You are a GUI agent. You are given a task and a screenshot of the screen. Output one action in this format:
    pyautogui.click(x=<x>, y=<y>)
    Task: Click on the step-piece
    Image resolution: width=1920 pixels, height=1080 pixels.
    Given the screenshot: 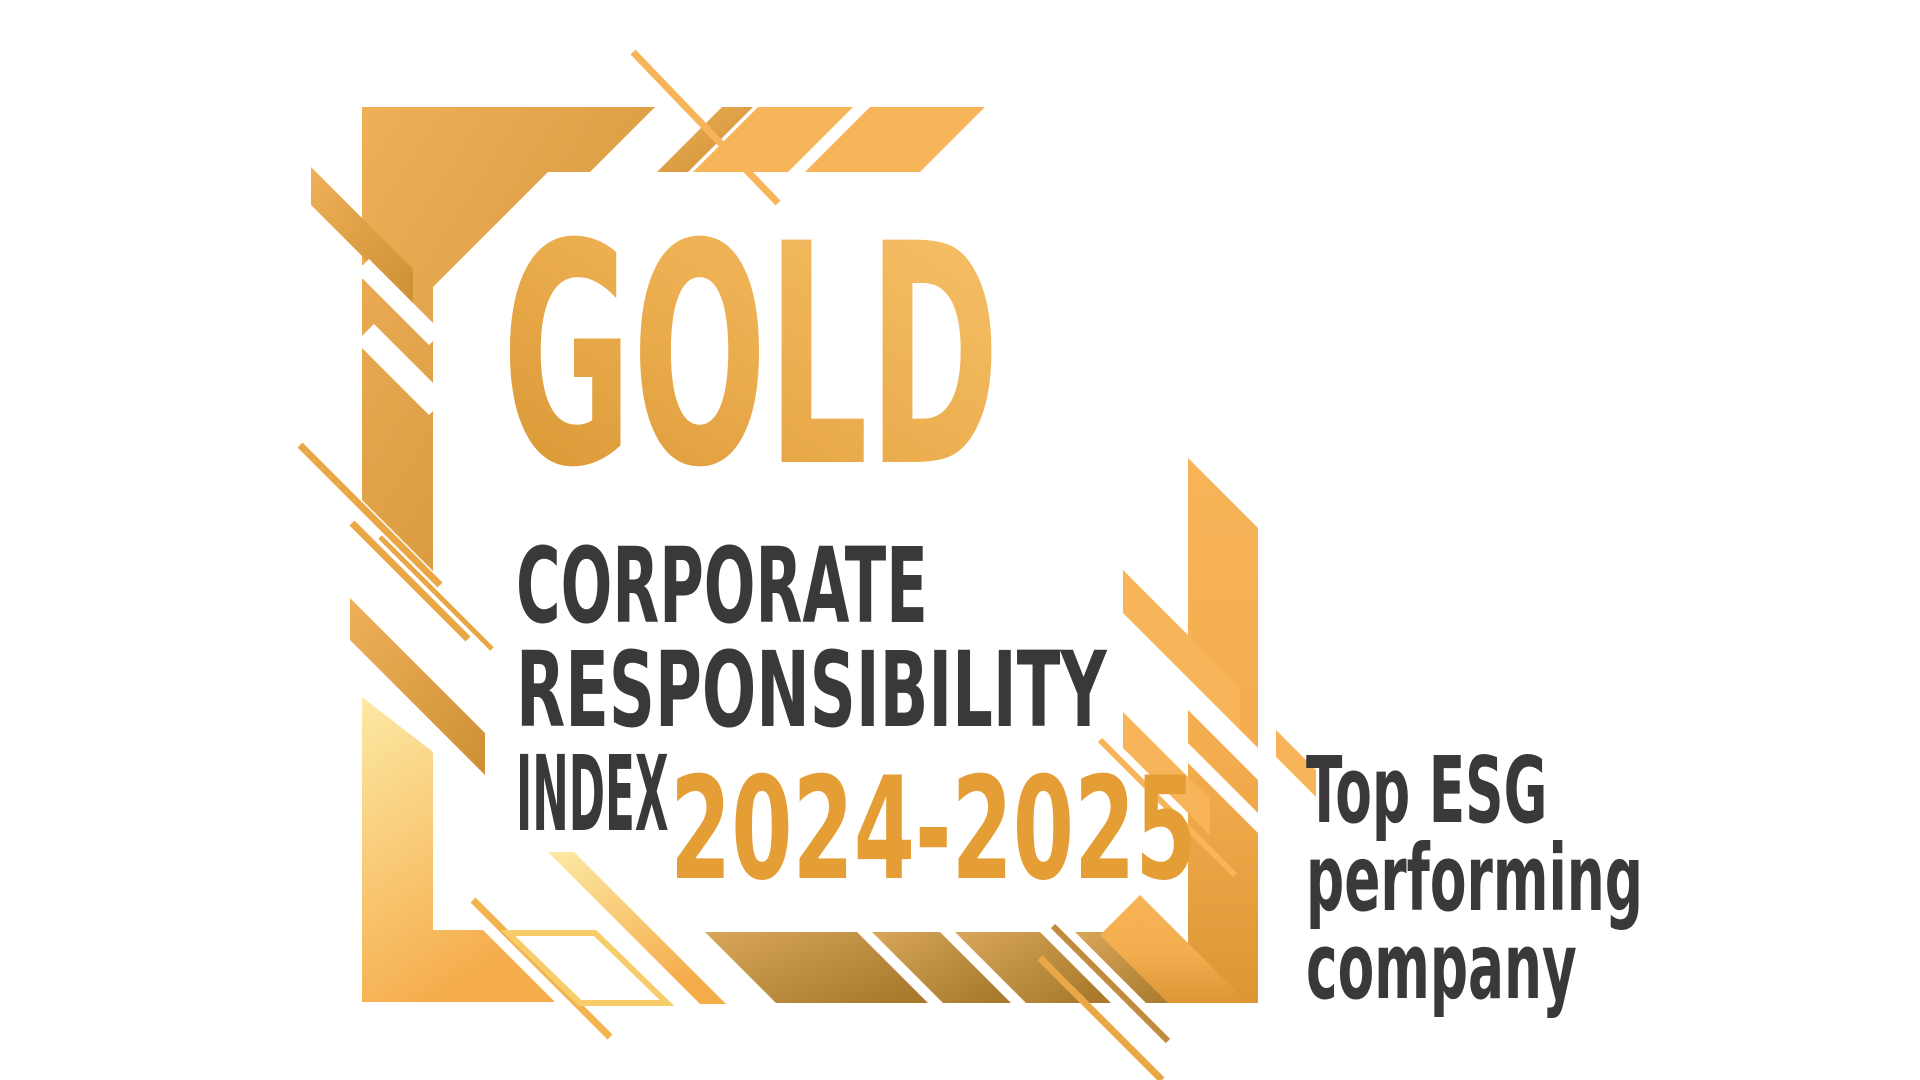 What is the action you would take?
    pyautogui.click(x=1296, y=763)
    